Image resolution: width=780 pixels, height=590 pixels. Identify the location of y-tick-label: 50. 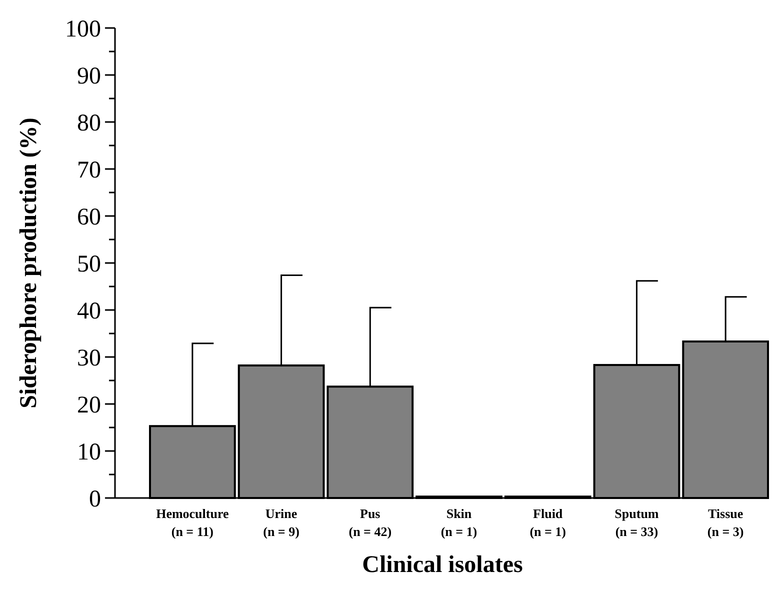
(89, 264).